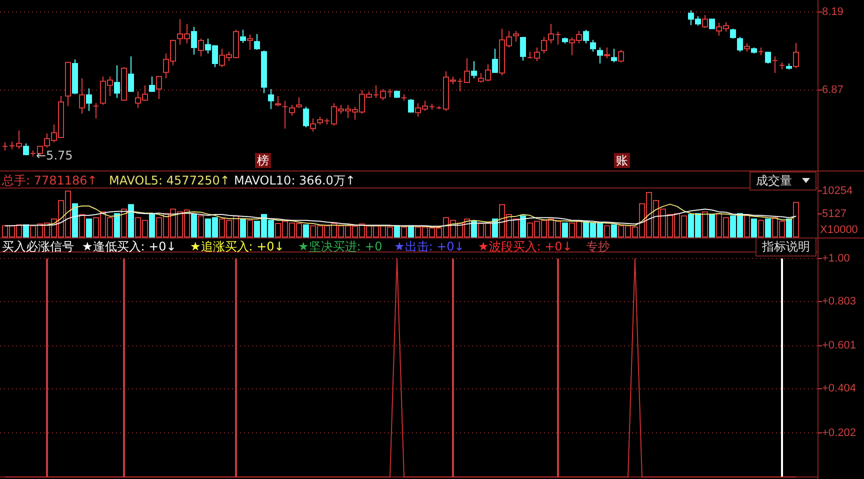 The height and width of the screenshot is (479, 864). Describe the element at coordinates (836, 258) in the screenshot. I see `y-tick-label: +1.00` at that location.